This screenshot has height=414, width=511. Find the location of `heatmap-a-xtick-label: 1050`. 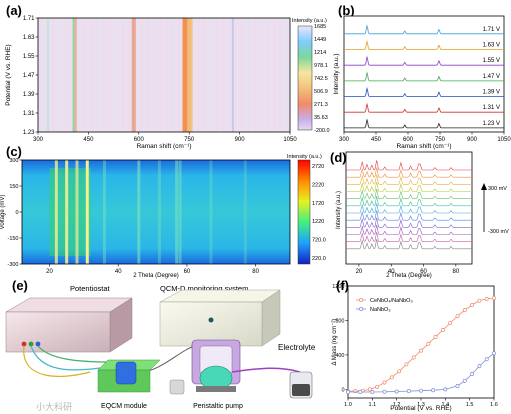

heatmap-a-xtick-label: 1050 is located at coordinates (290, 140).